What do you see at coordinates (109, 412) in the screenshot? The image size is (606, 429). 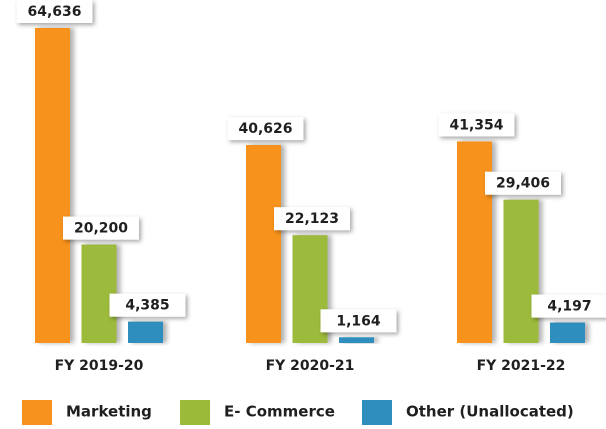 I see `legend-label: Marketing` at bounding box center [109, 412].